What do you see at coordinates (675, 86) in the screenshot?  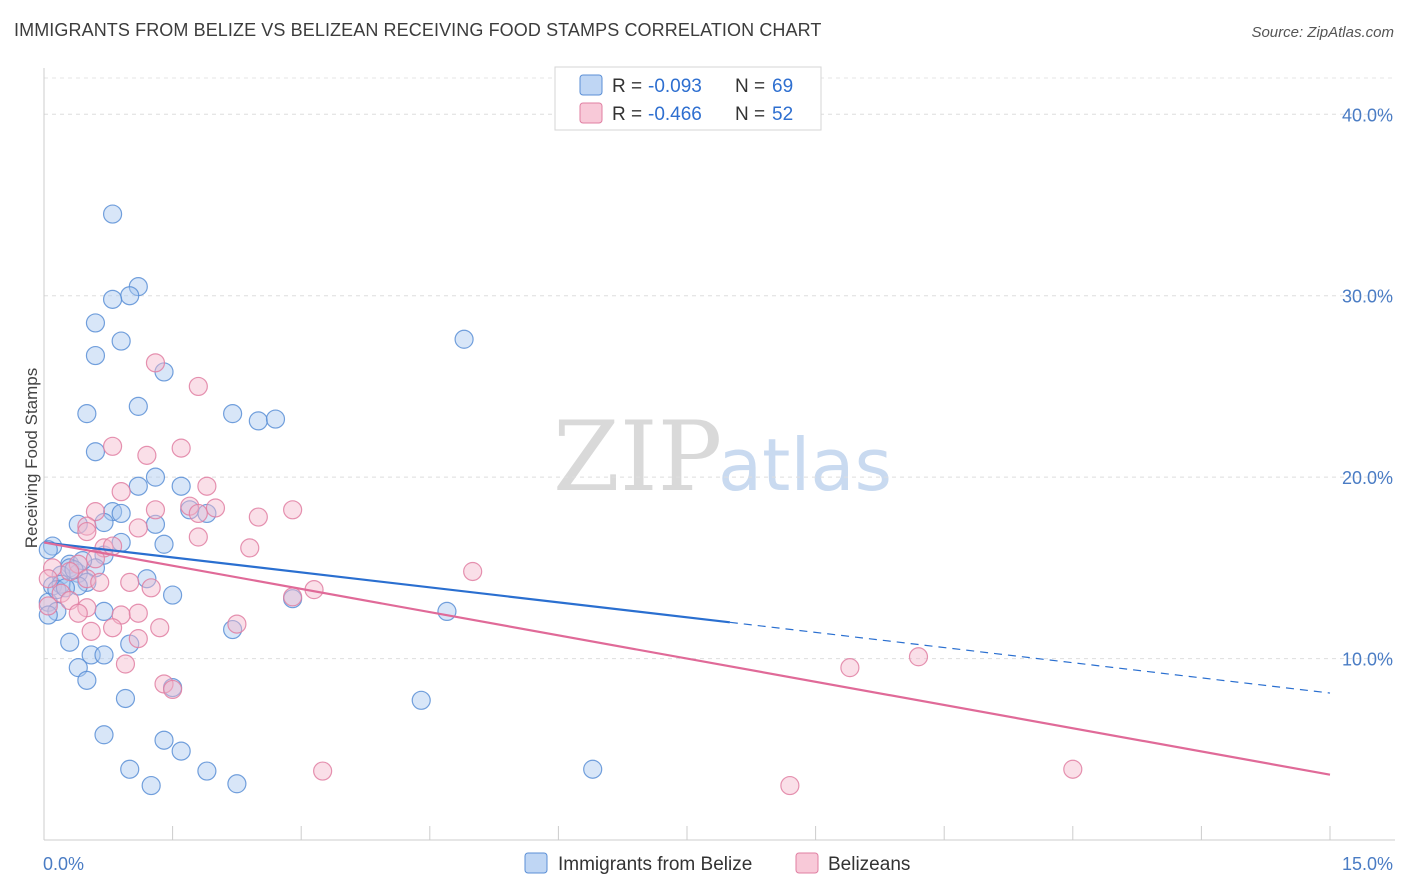 I see `legend-r-value-1: -0.093` at bounding box center [675, 86].